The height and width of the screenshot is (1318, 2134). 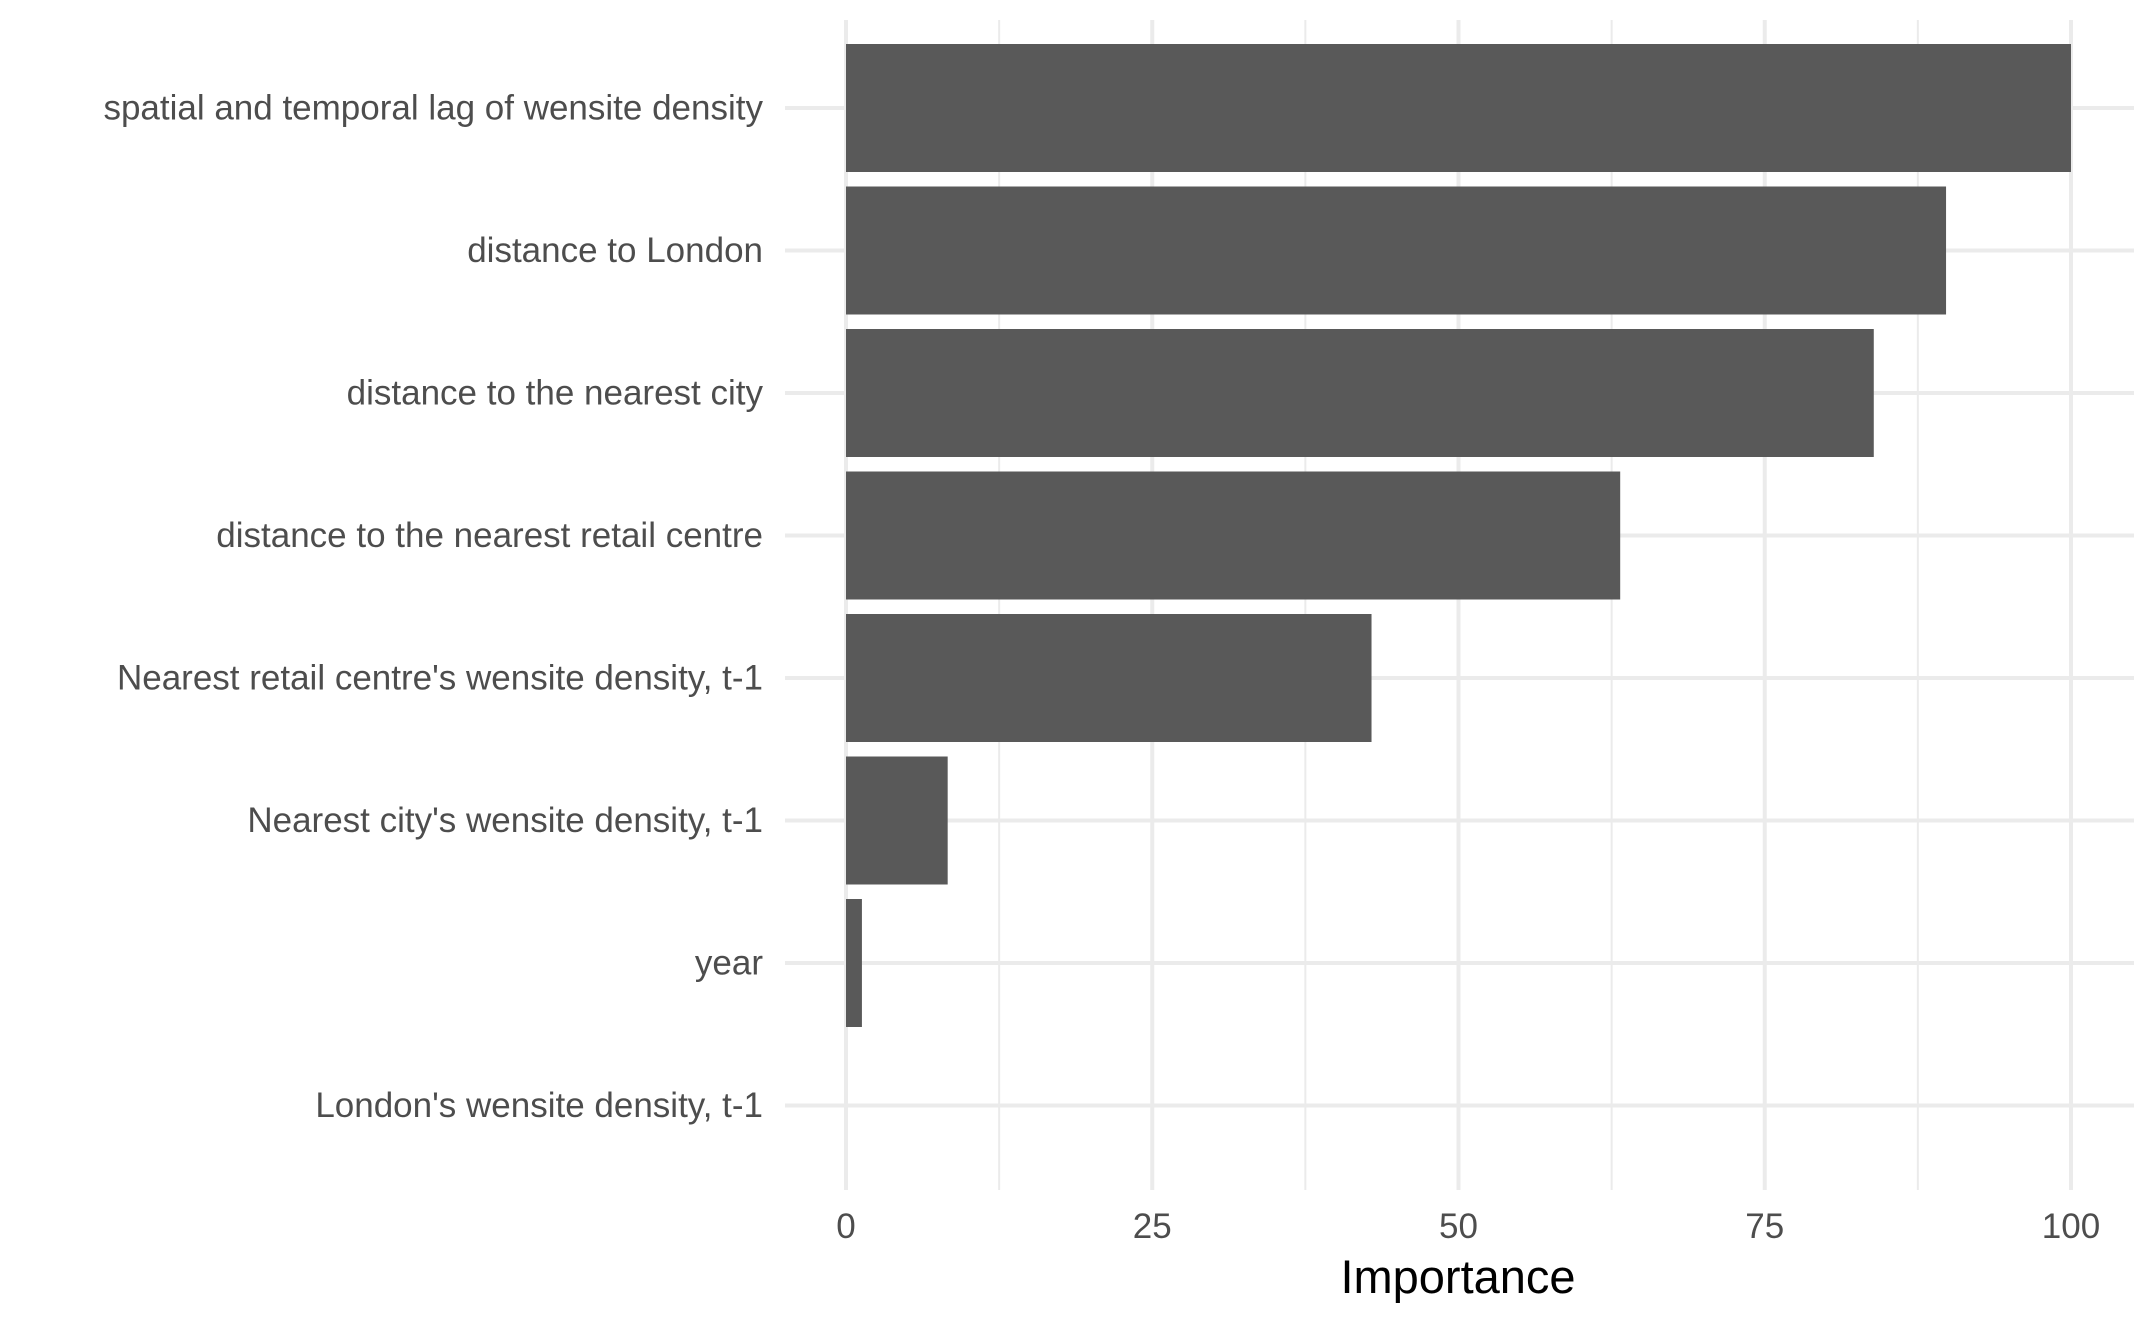 I want to click on category-label: distance to the nearest retail centre, so click(x=489, y=535).